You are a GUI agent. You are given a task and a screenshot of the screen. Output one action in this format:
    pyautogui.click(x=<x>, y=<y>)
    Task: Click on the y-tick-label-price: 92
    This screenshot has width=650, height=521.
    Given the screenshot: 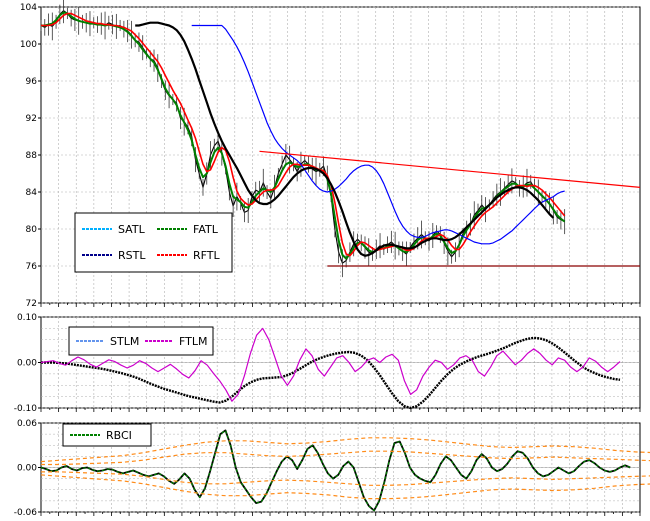 What is the action you would take?
    pyautogui.click(x=31, y=119)
    